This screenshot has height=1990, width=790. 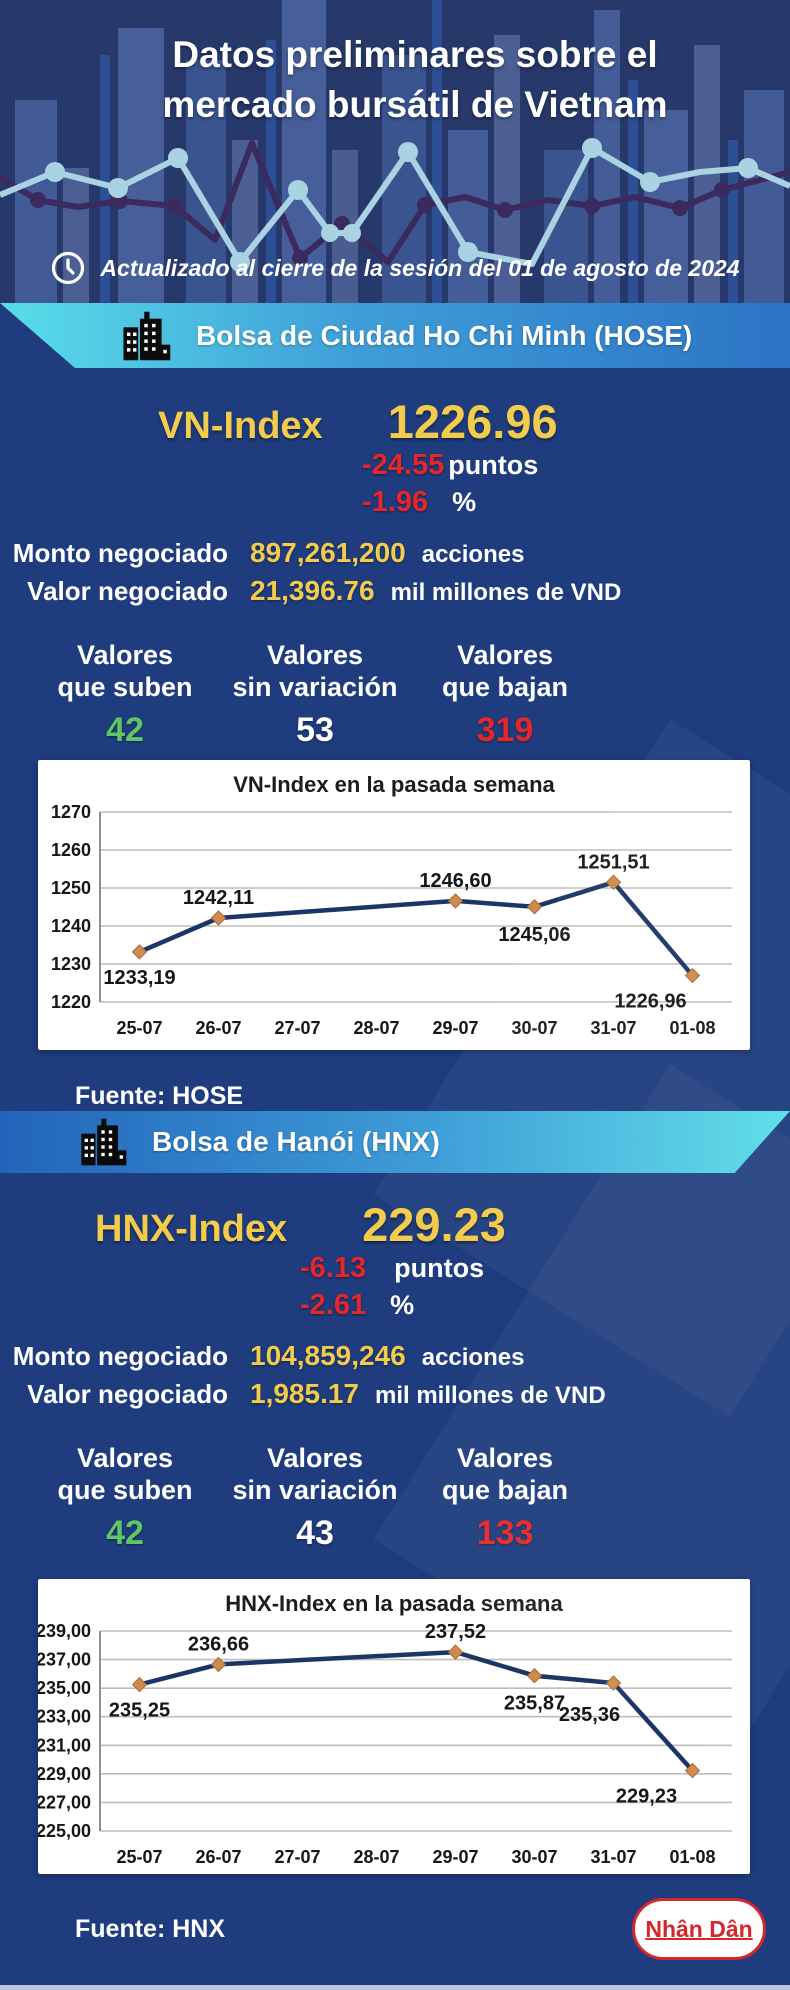 I want to click on svg-text: 1250, so click(x=71, y=888).